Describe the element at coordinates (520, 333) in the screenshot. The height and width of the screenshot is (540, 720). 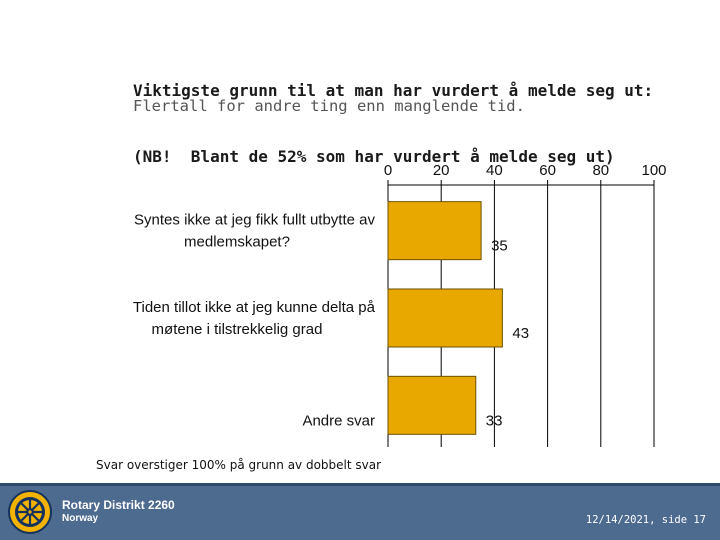
I see `data-label: 43` at that location.